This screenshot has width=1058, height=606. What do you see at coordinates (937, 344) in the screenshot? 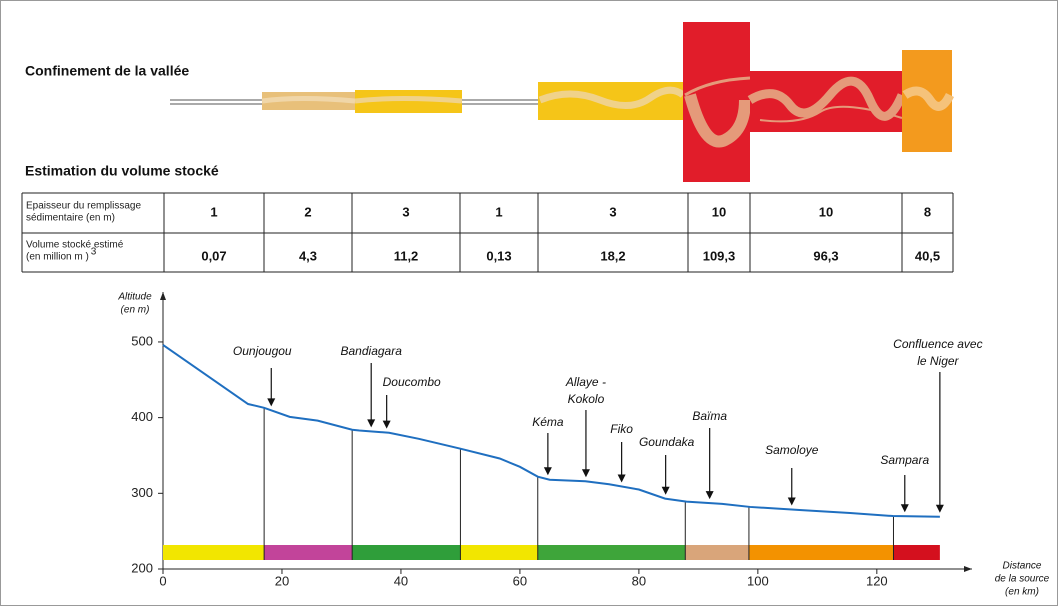
I see `place-label: Confluence avec` at bounding box center [937, 344].